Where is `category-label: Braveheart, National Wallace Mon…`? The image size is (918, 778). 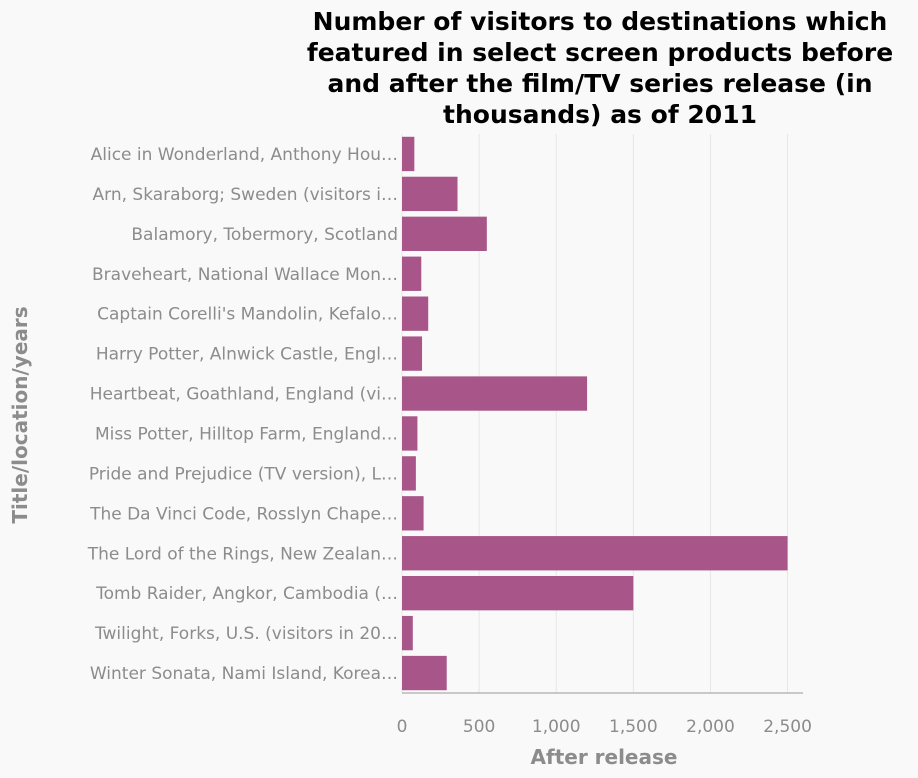
category-label: Braveheart, National Wallace Mon… is located at coordinates (245, 275).